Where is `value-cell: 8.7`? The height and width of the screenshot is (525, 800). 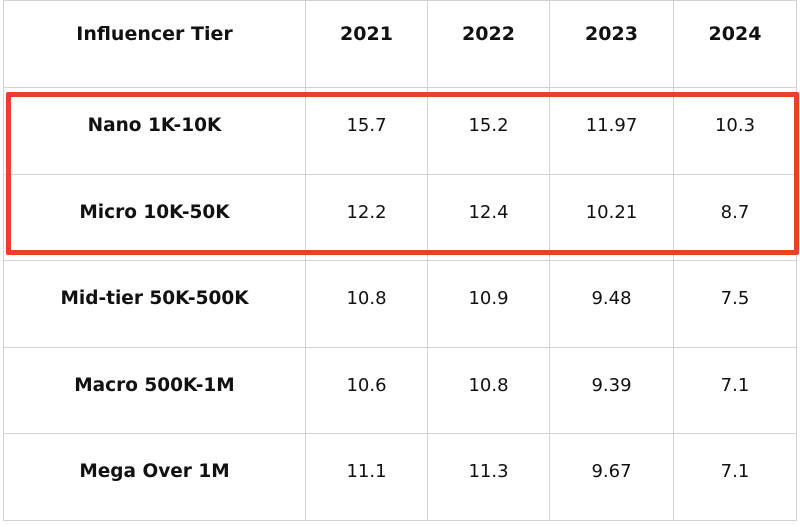
value-cell: 8.7 is located at coordinates (735, 217).